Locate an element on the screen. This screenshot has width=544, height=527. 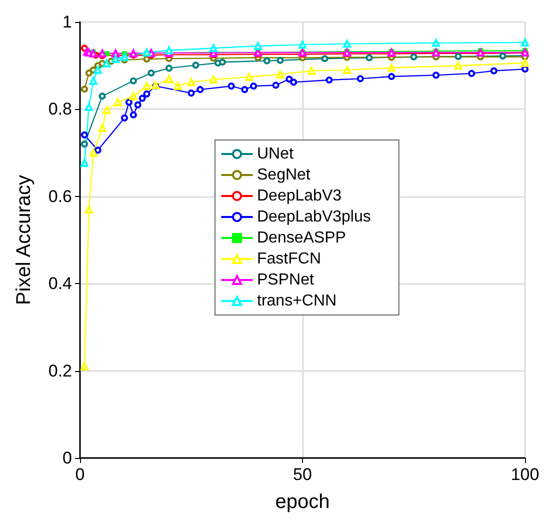
x-tick-label: 50 is located at coordinates (302, 474).